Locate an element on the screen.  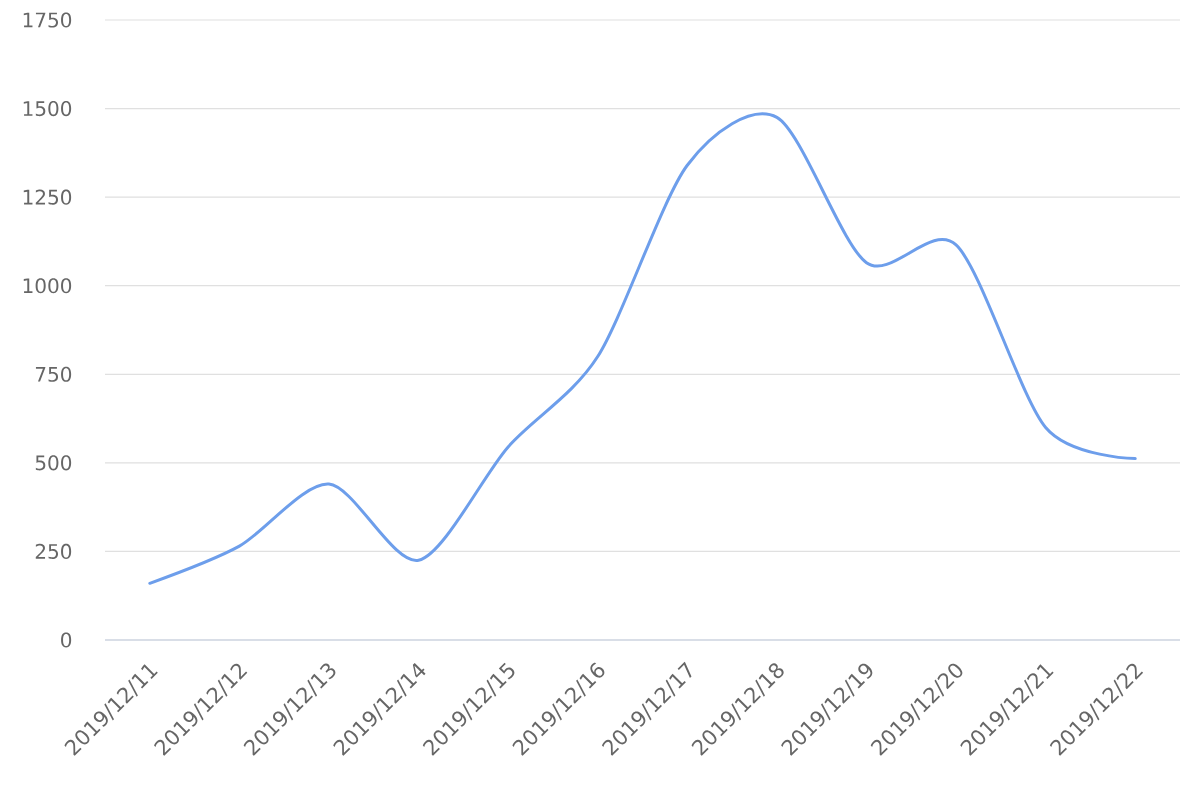
y-tick-label: 1000 is located at coordinates (47, 286).